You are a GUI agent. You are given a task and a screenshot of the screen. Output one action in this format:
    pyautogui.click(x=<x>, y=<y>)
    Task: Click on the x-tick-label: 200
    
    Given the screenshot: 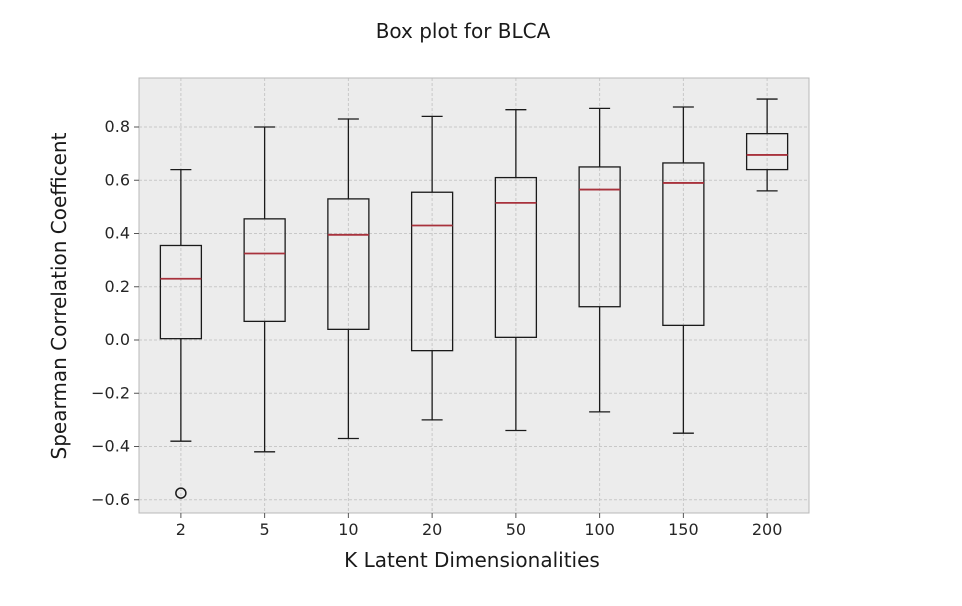 What is the action you would take?
    pyautogui.click(x=767, y=529)
    